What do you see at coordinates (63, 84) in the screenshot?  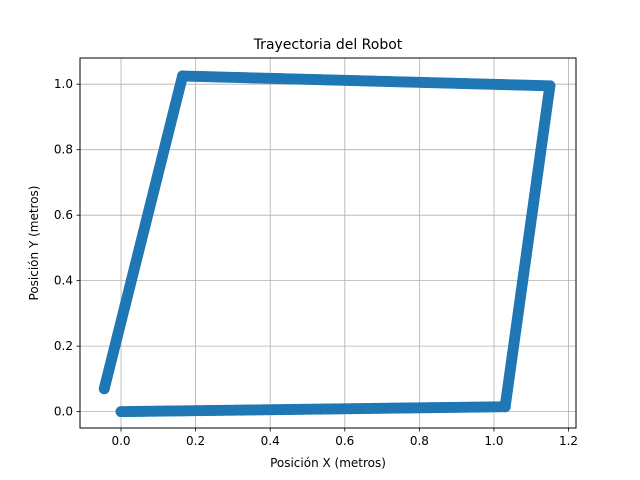 I see `y-tick-label: 1.0` at bounding box center [63, 84].